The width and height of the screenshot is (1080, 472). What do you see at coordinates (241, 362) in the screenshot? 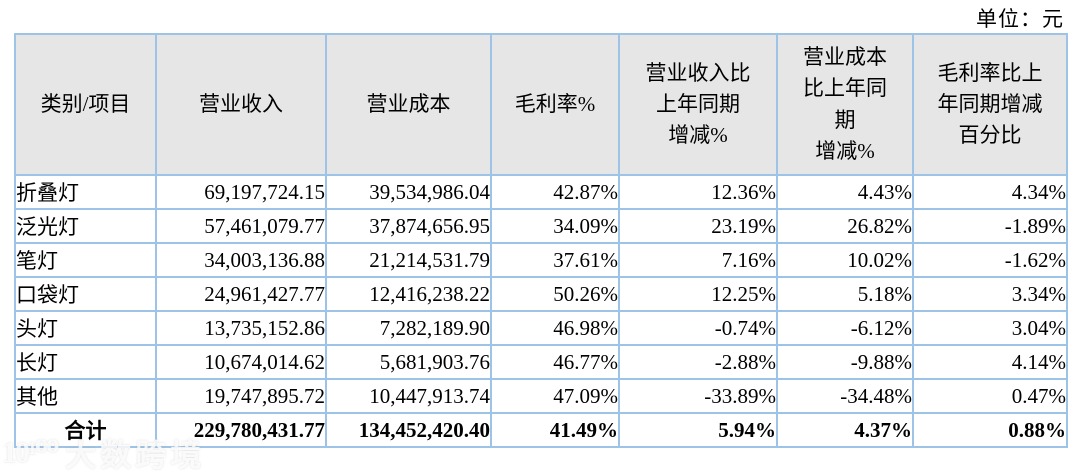
I see `value-cell: 10,674,014.62` at bounding box center [241, 362].